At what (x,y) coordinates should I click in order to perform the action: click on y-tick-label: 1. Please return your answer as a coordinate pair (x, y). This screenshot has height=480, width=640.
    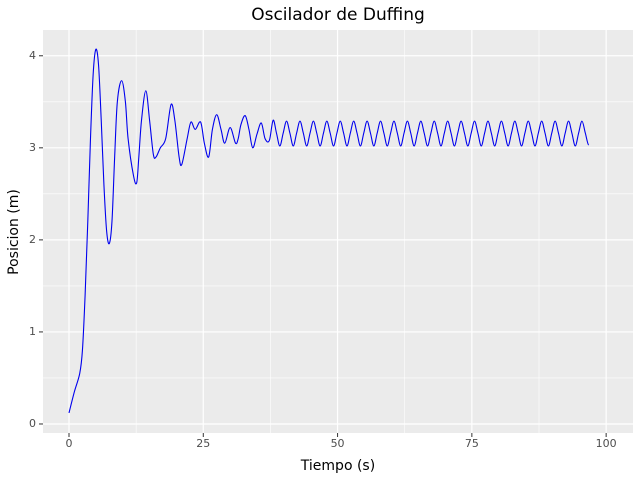
    Looking at the image, I should click on (32, 331).